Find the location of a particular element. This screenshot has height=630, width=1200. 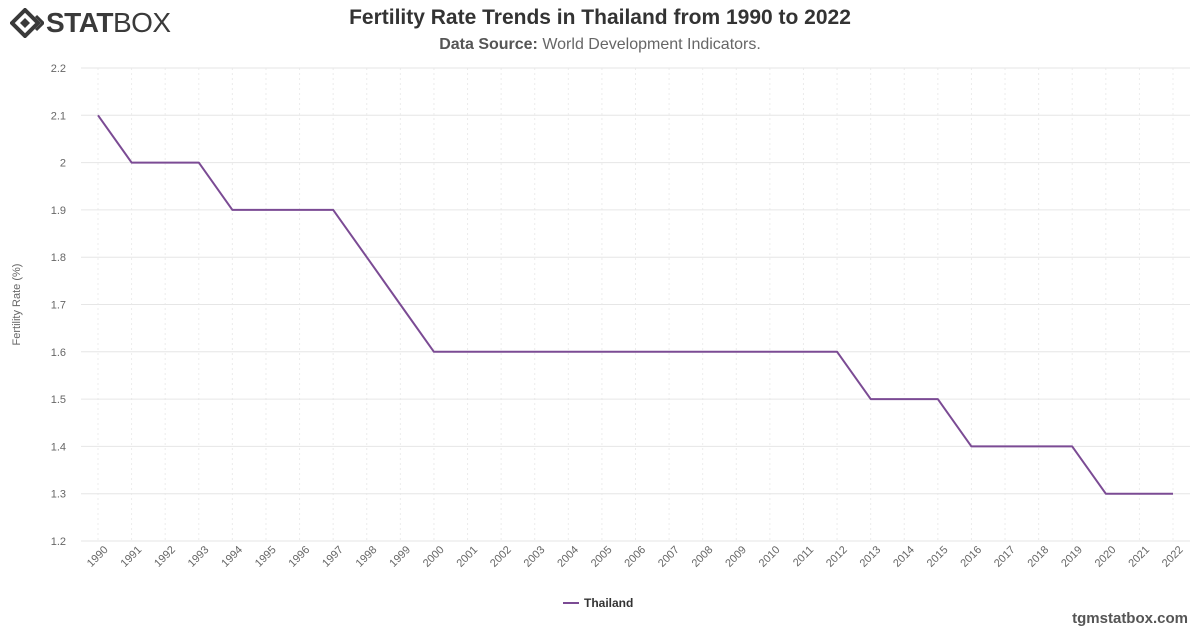

x-tick-label: 2011 is located at coordinates (803, 556).